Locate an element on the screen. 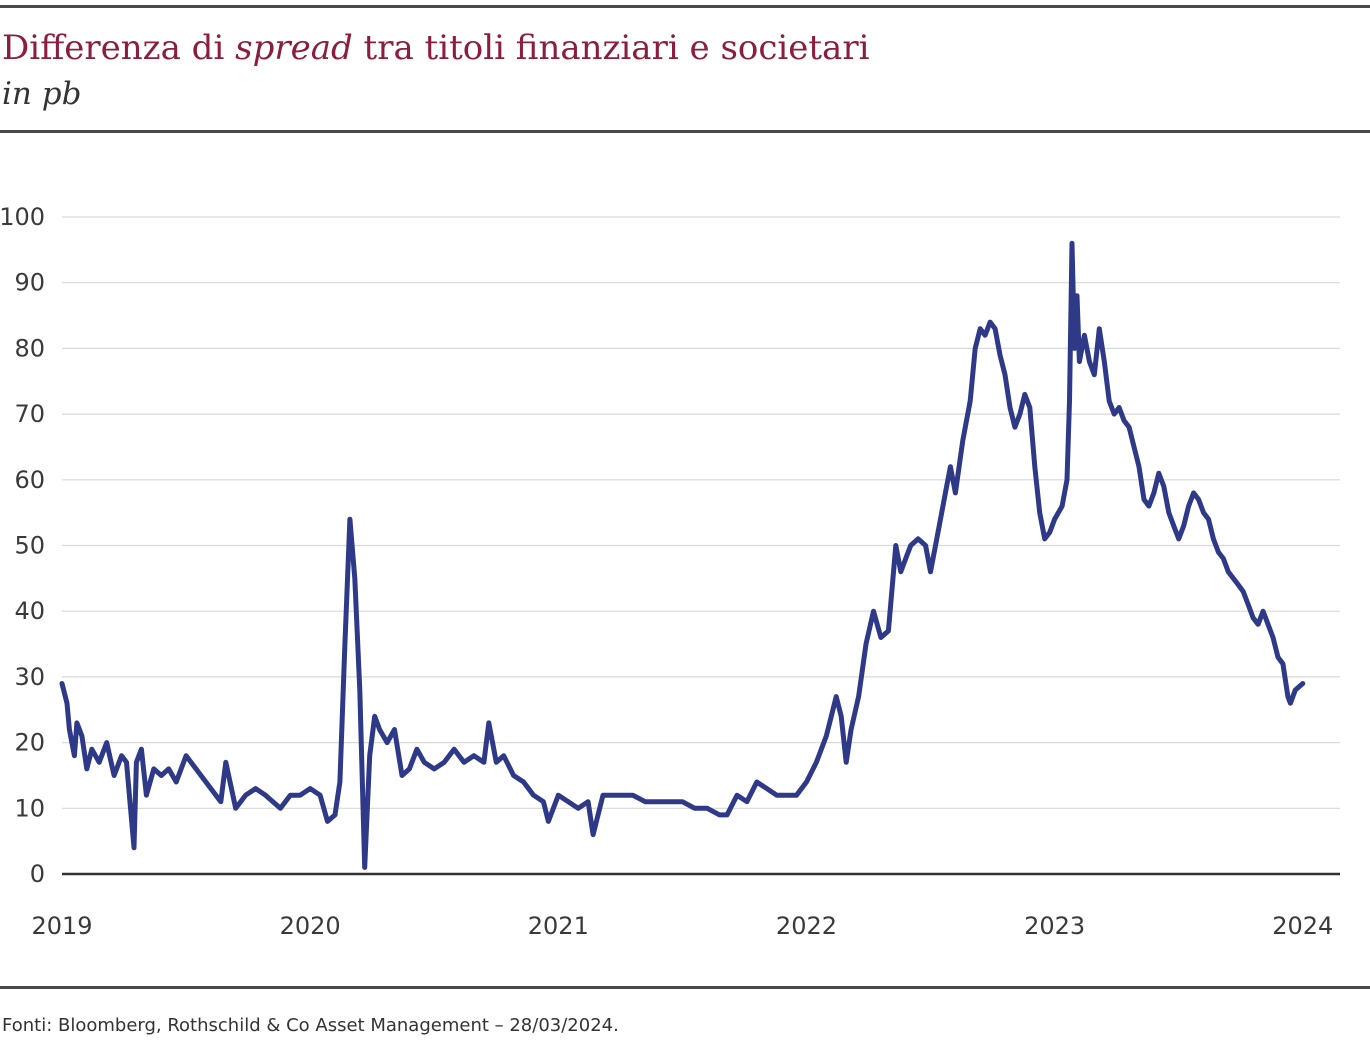 This screenshot has height=1044, width=1370. x-tick-label: 2019 is located at coordinates (61, 926).